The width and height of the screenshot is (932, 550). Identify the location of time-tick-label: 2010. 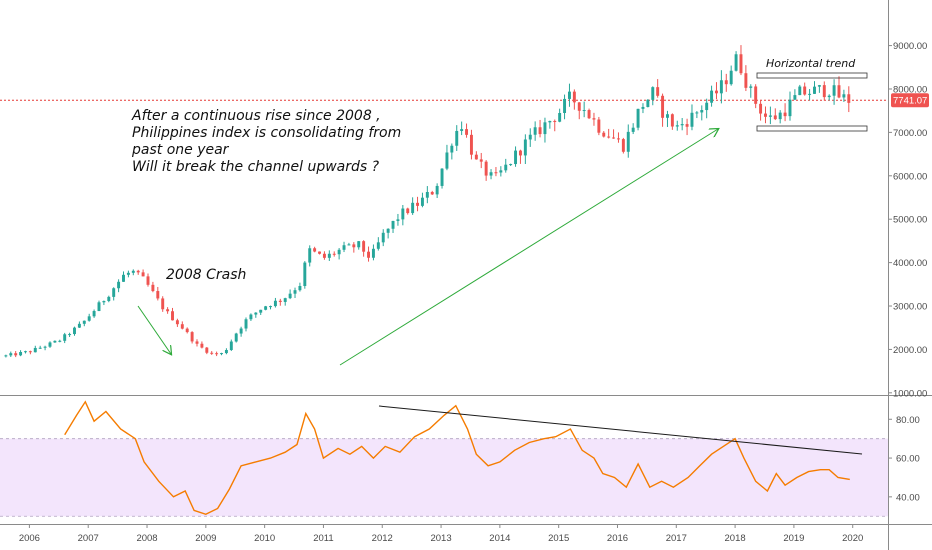
(264, 538).